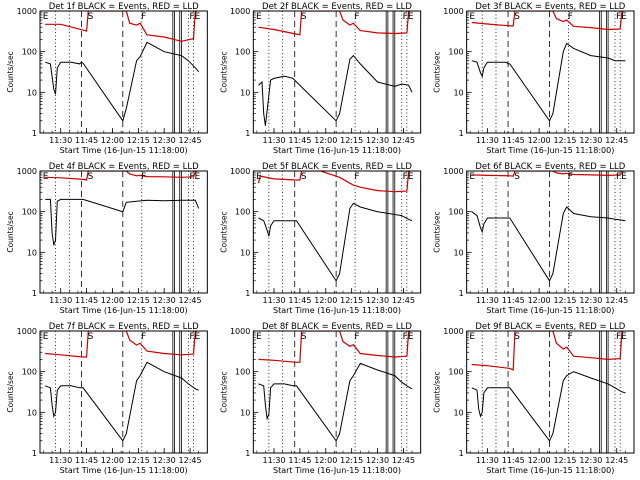 This screenshot has width=640, height=480. Describe the element at coordinates (550, 7) in the screenshot. I see `panel-title: Det 3f BLACK = Events, RED = LLD` at that location.